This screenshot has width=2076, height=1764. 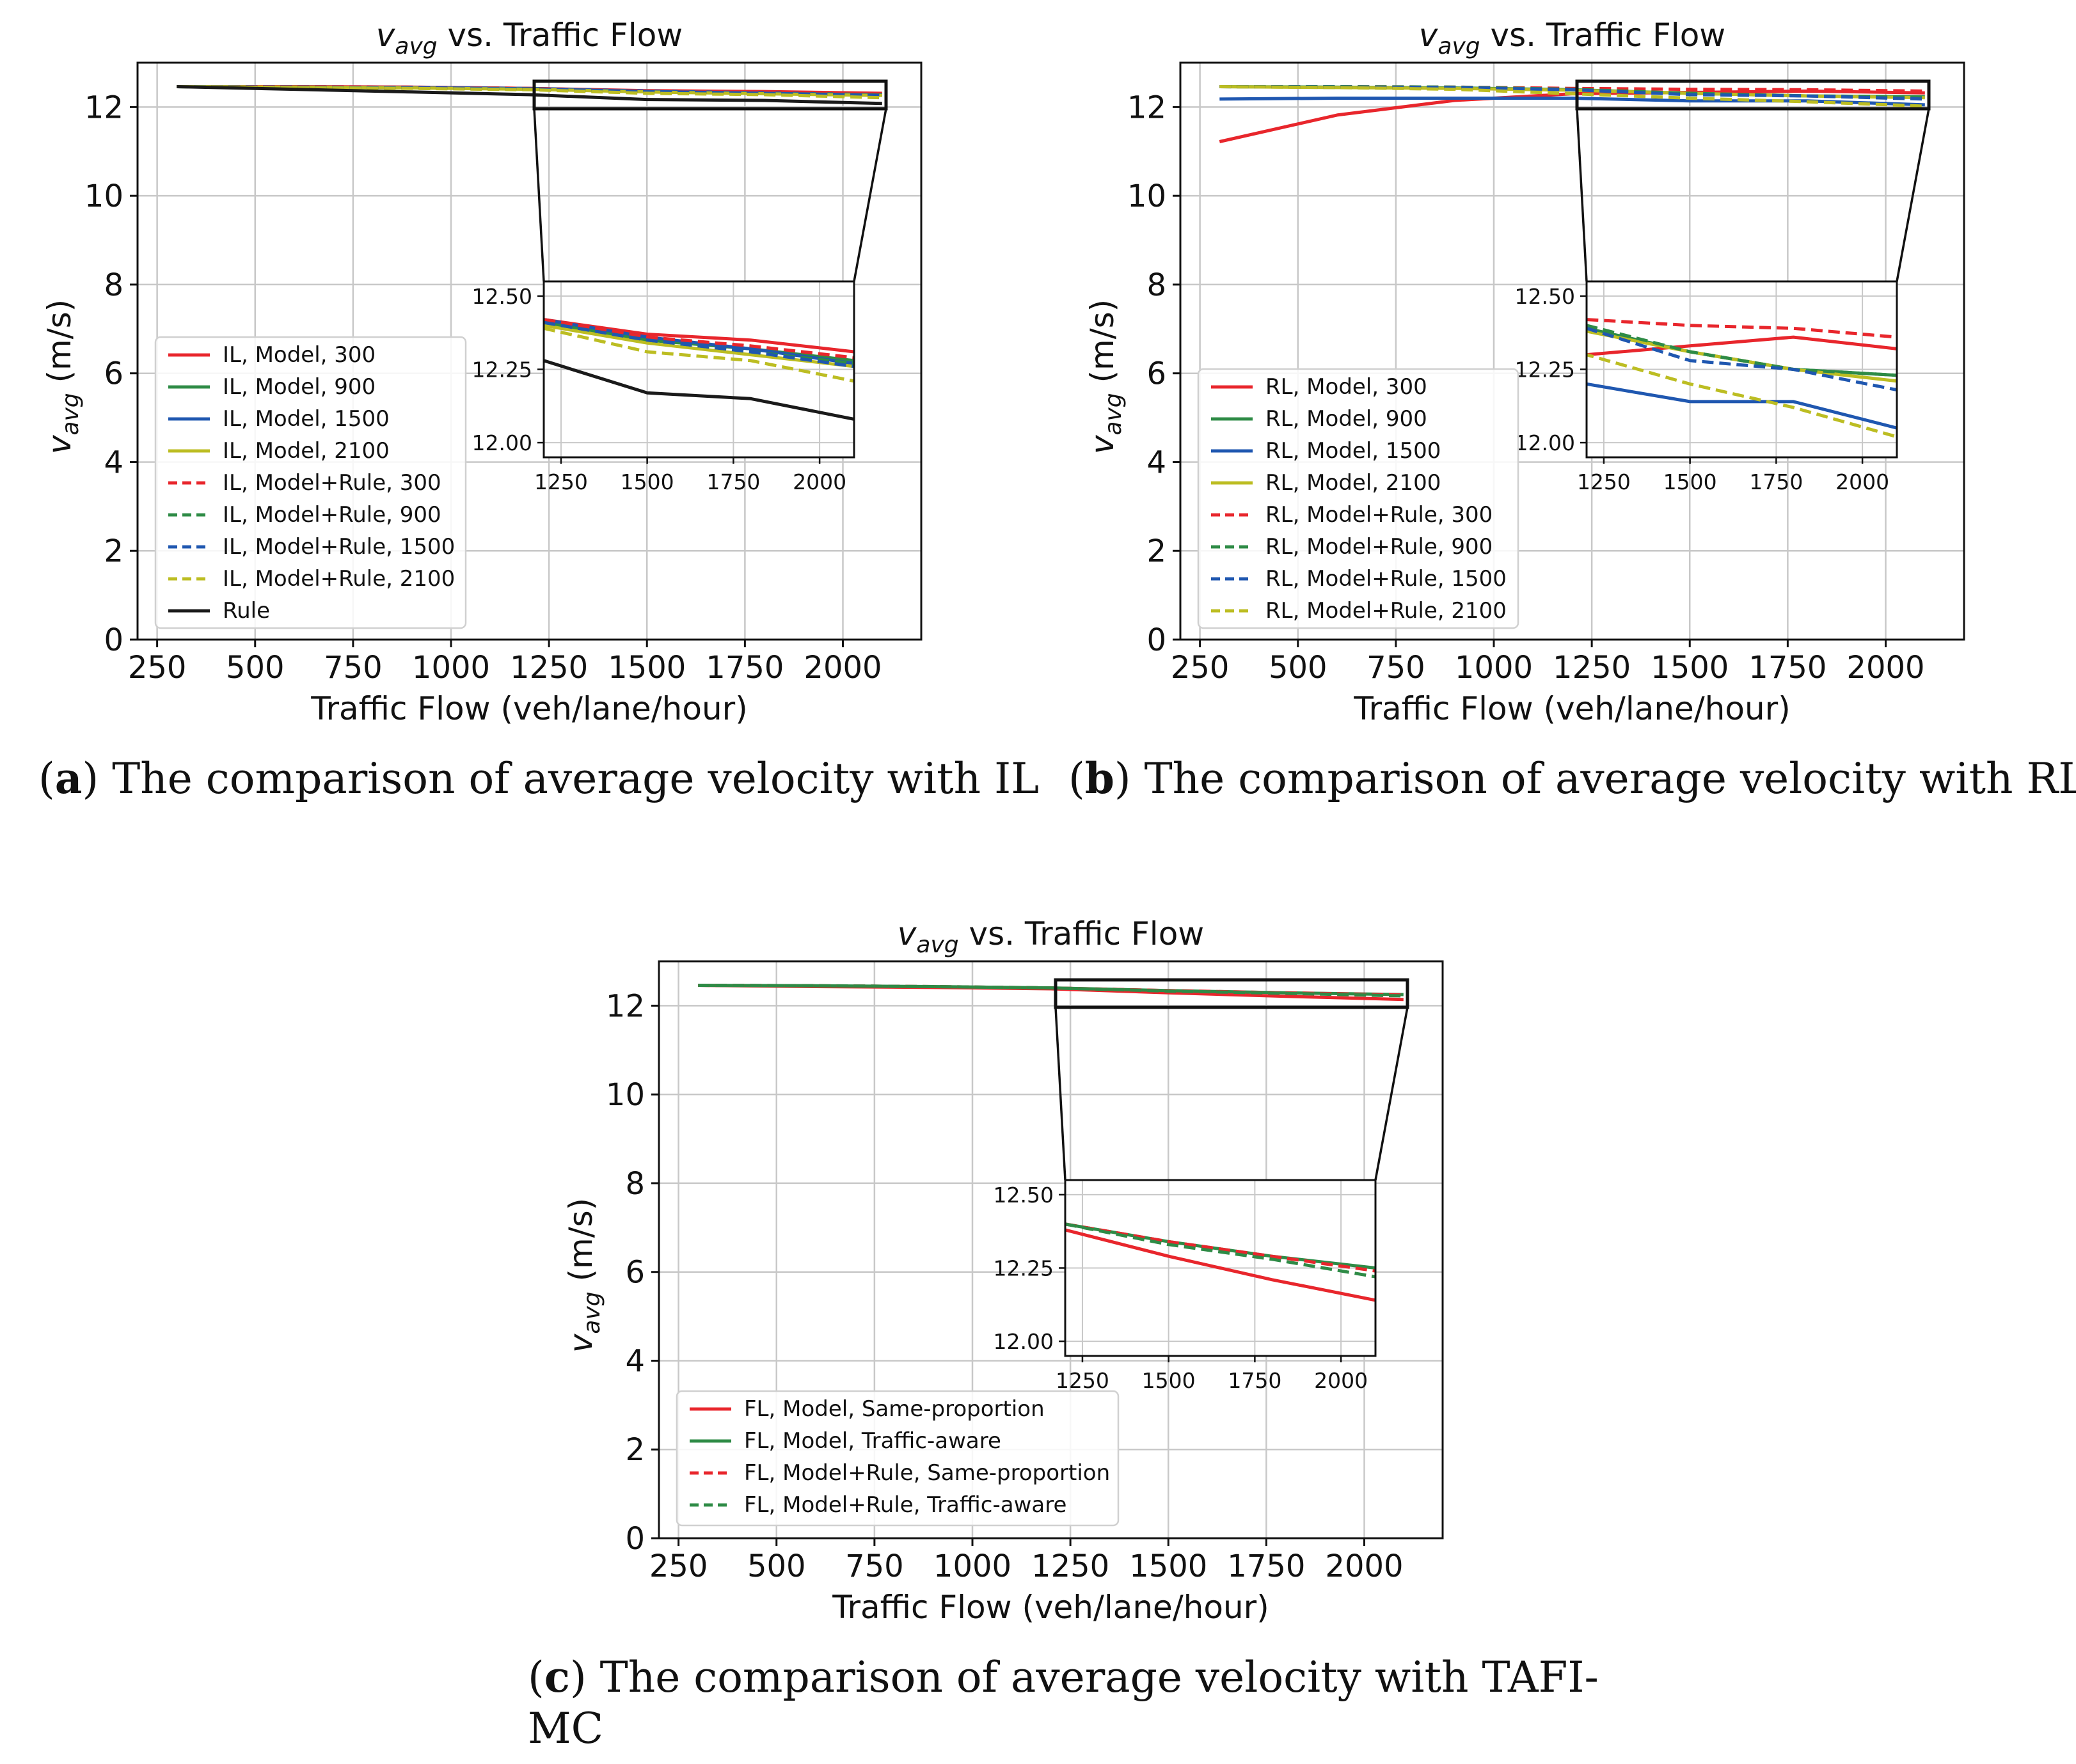 What do you see at coordinates (307, 451) in the screenshot?
I see `legend-label-4: IL, Model, 2100` at bounding box center [307, 451].